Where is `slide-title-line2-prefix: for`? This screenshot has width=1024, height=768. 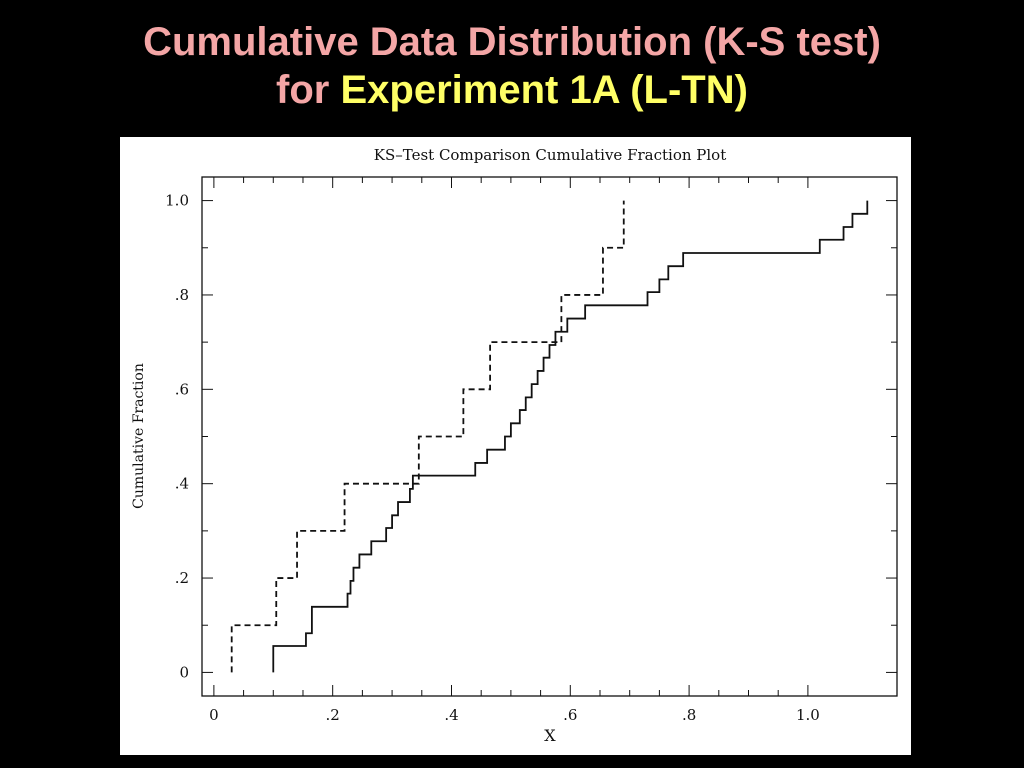
slide-title-line2-prefix: for is located at coordinates (303, 90).